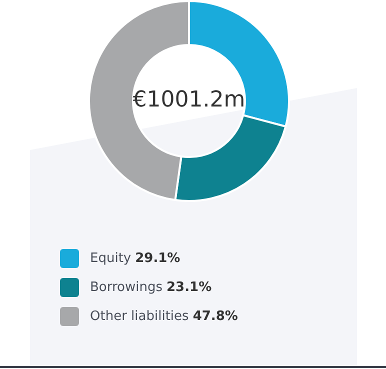  I want to click on legend-label: Other liabilities, so click(139, 316).